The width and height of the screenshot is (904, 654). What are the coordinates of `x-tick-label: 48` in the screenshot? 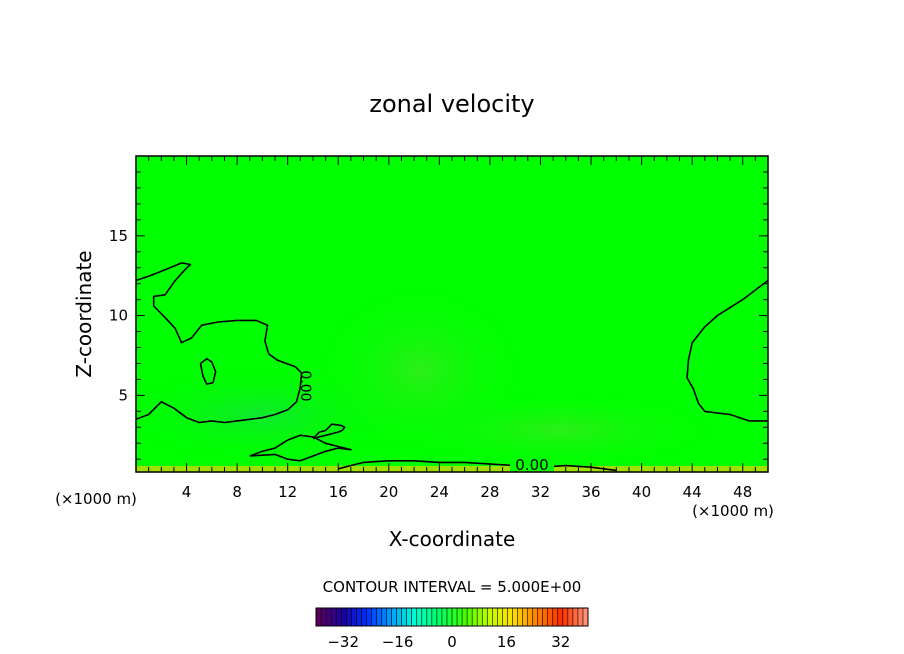 It's located at (742, 492).